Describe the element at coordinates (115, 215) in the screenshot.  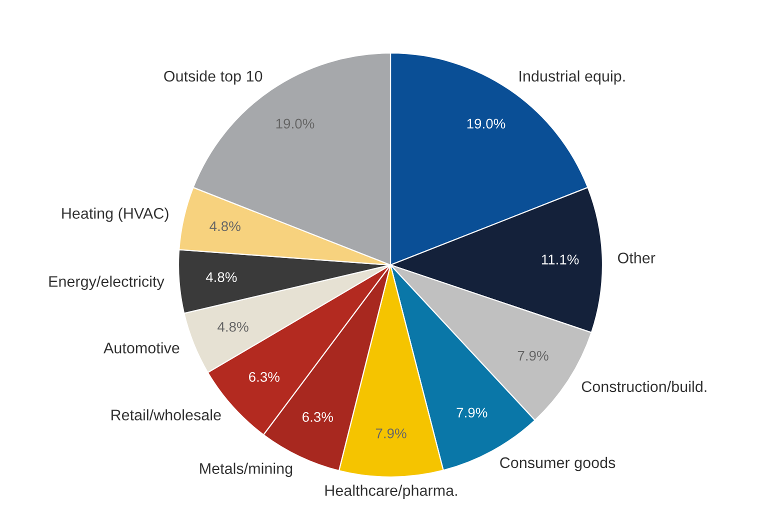
I see `slice-label: Heating (HVAC)` at that location.